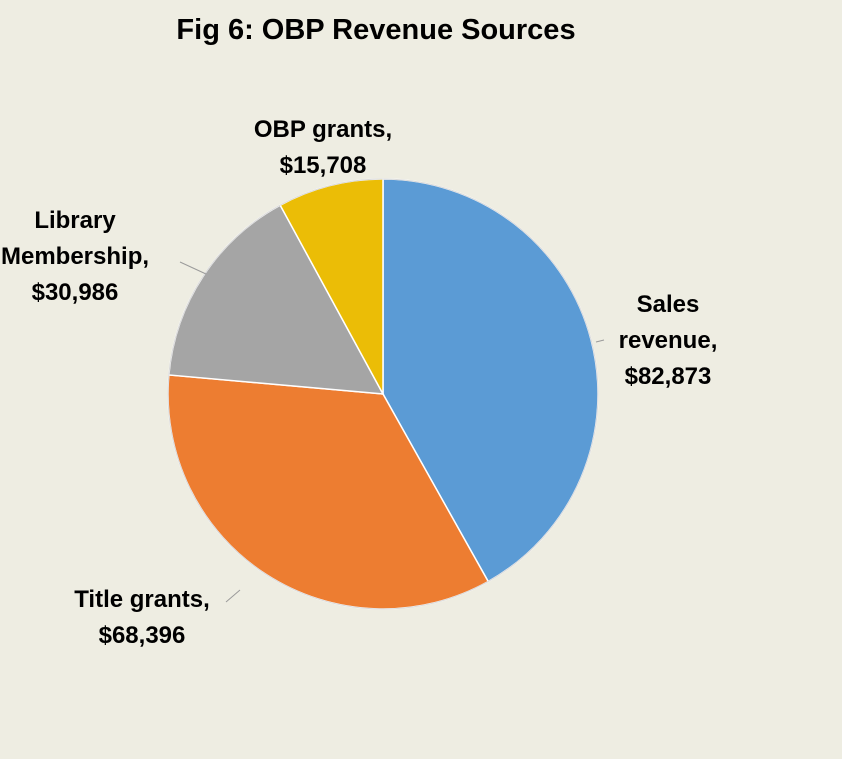 The image size is (842, 759). I want to click on data-label-line: Sales, so click(668, 304).